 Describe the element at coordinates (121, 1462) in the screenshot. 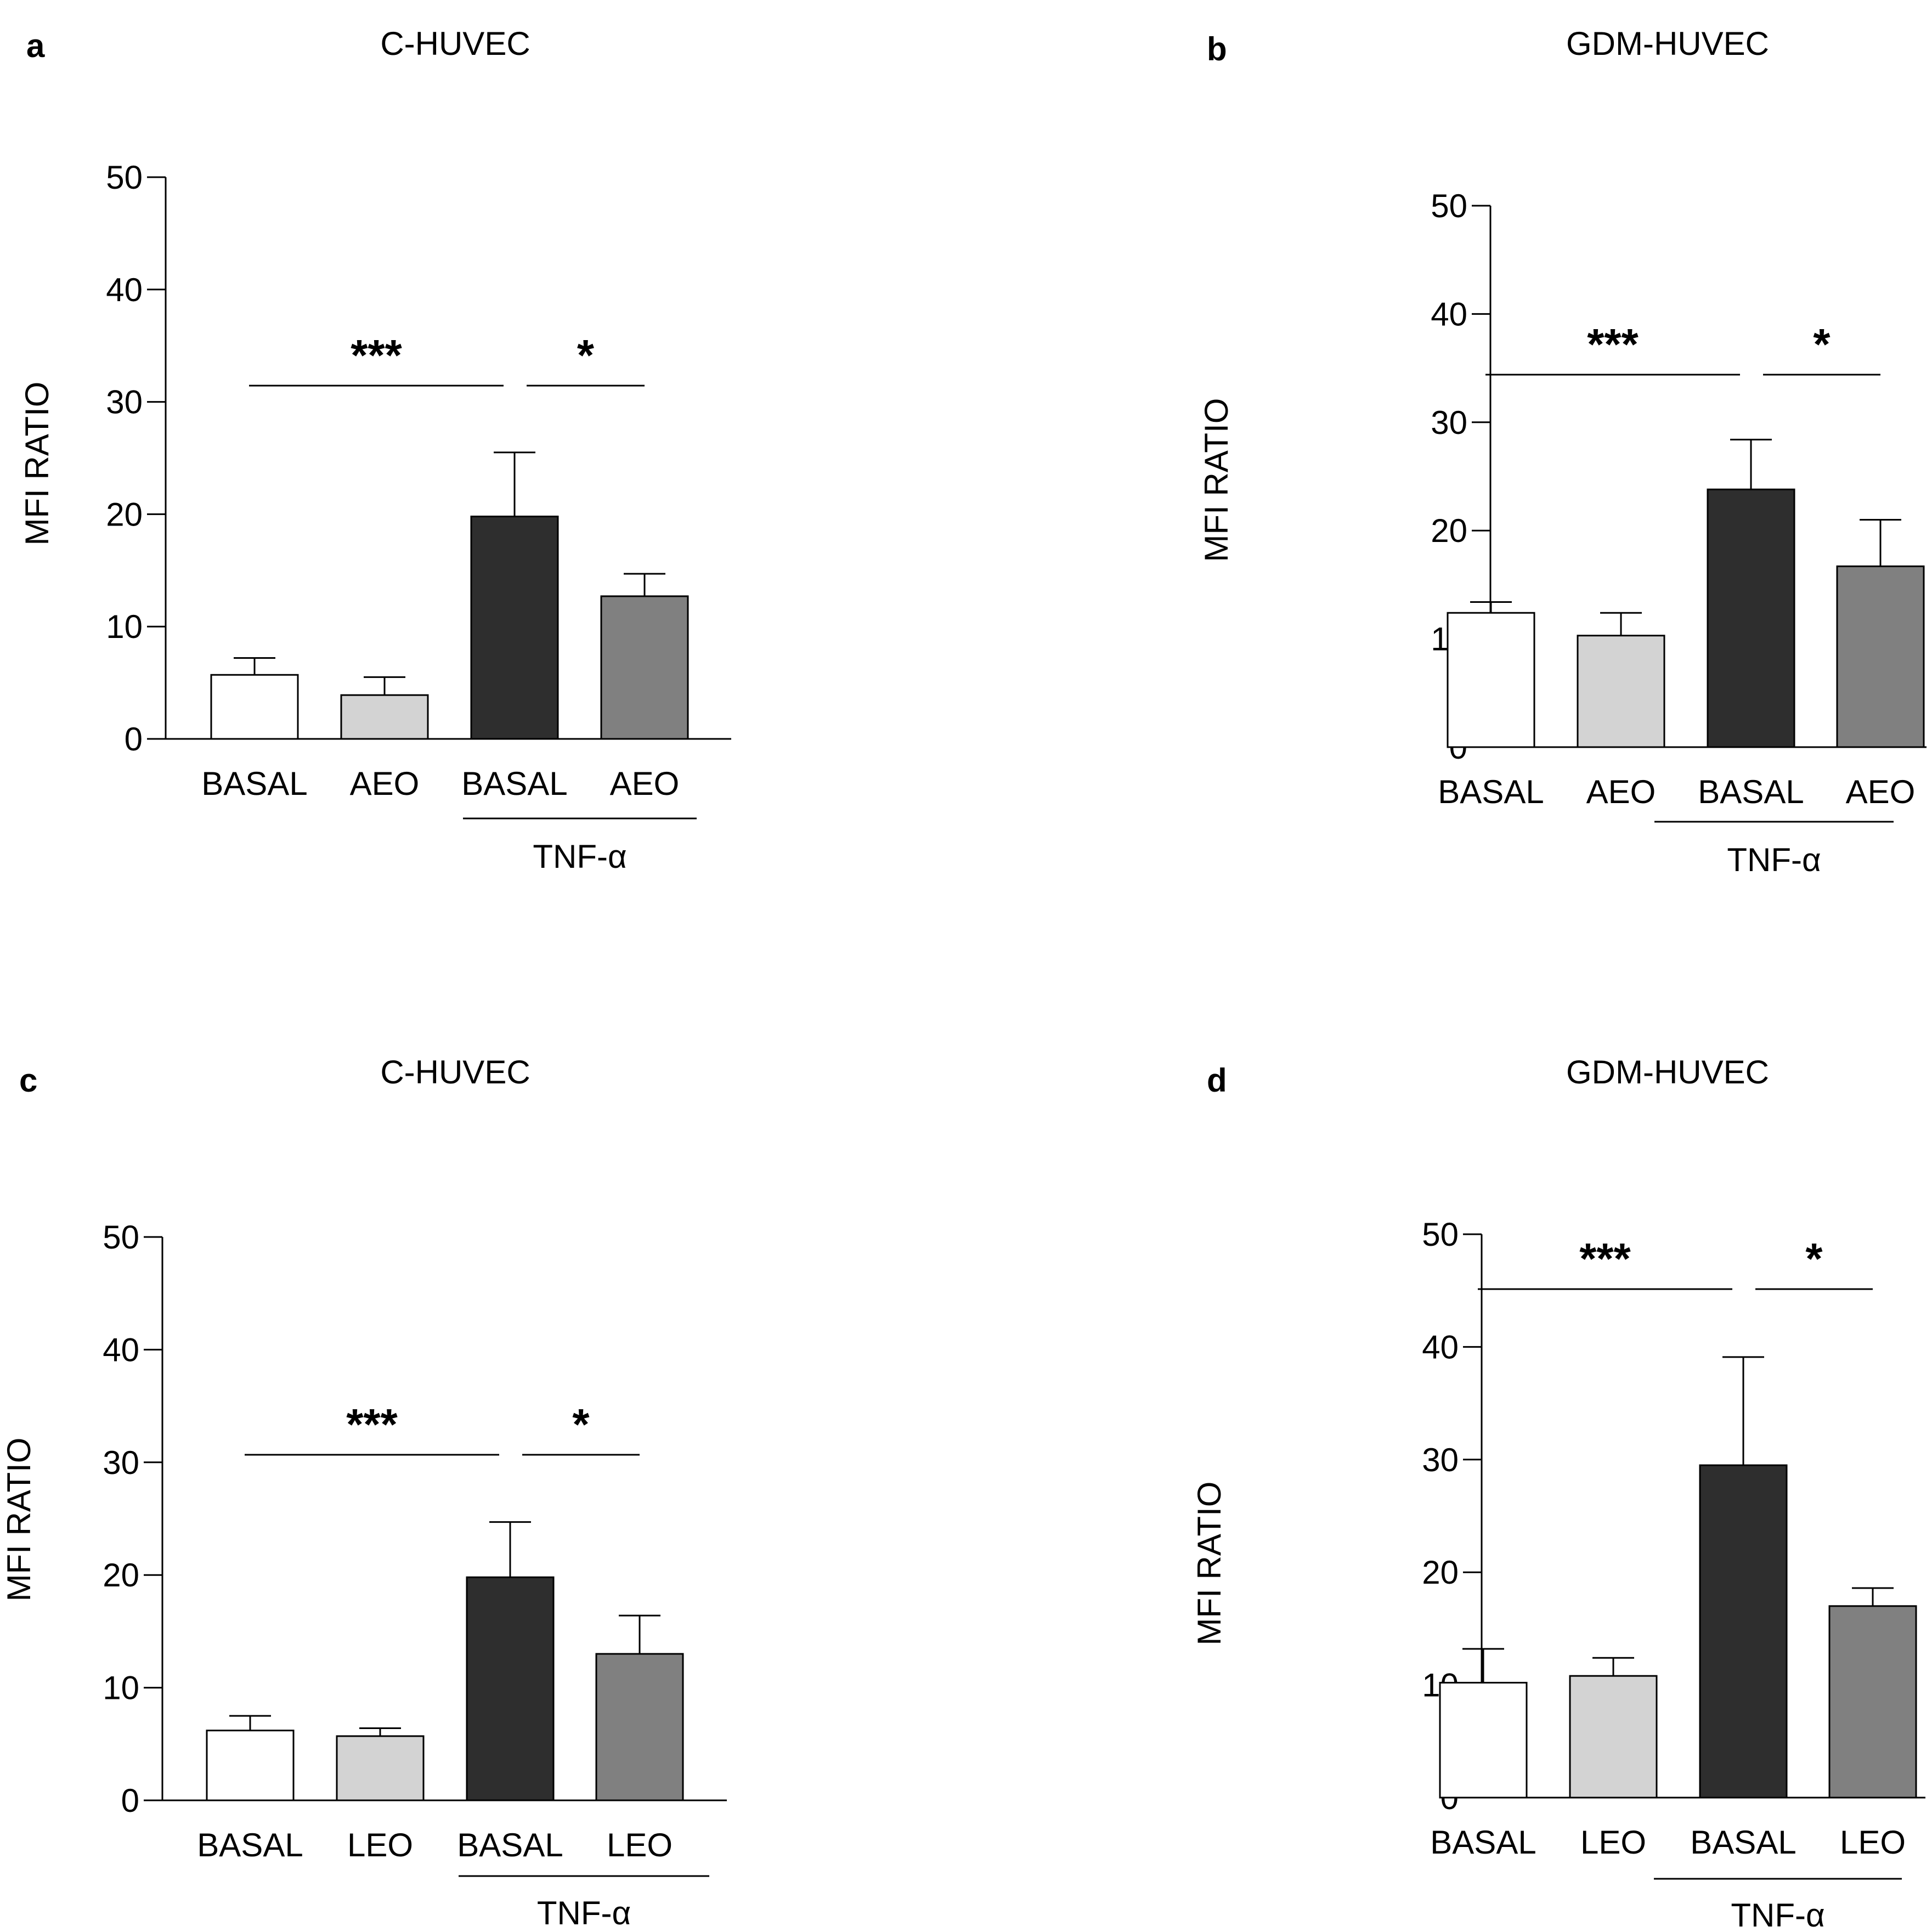

I see `panel-c-ytick-label: 30` at that location.